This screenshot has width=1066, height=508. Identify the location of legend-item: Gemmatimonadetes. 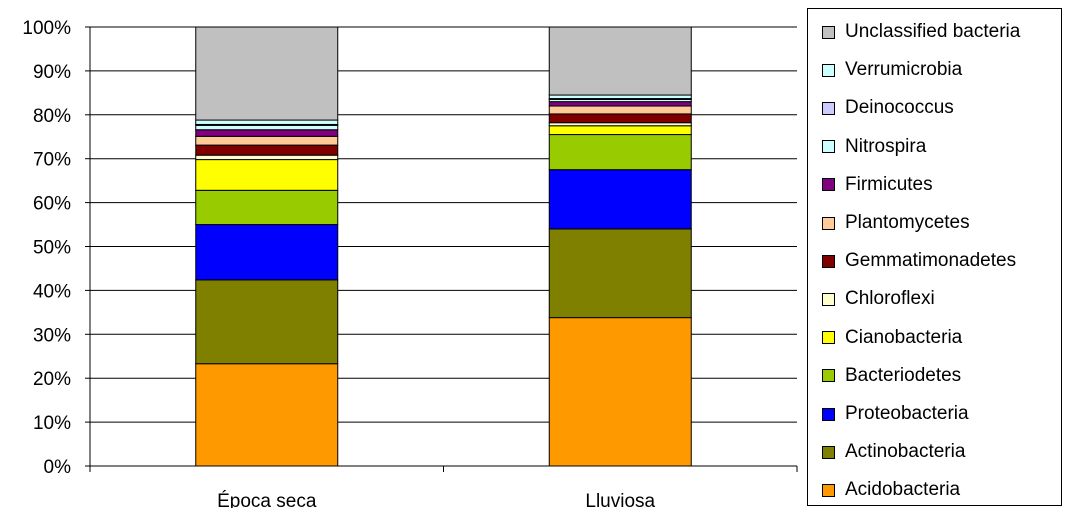
(919, 261).